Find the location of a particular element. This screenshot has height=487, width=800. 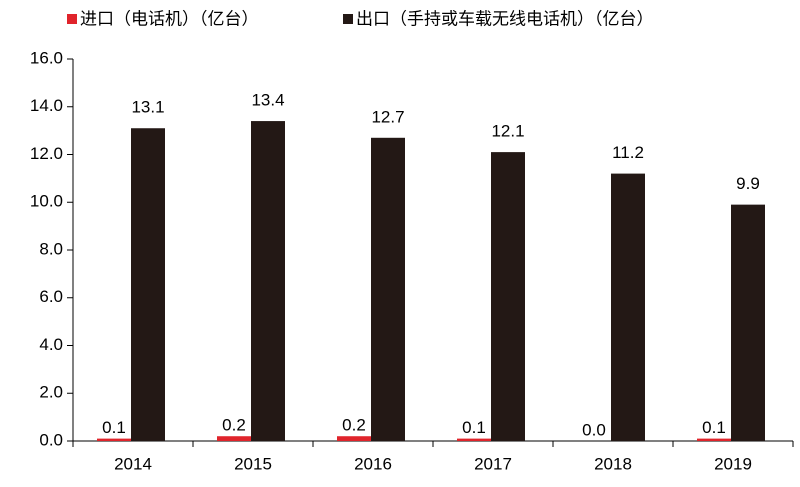

x-tick-label: 2015 is located at coordinates (253, 463).